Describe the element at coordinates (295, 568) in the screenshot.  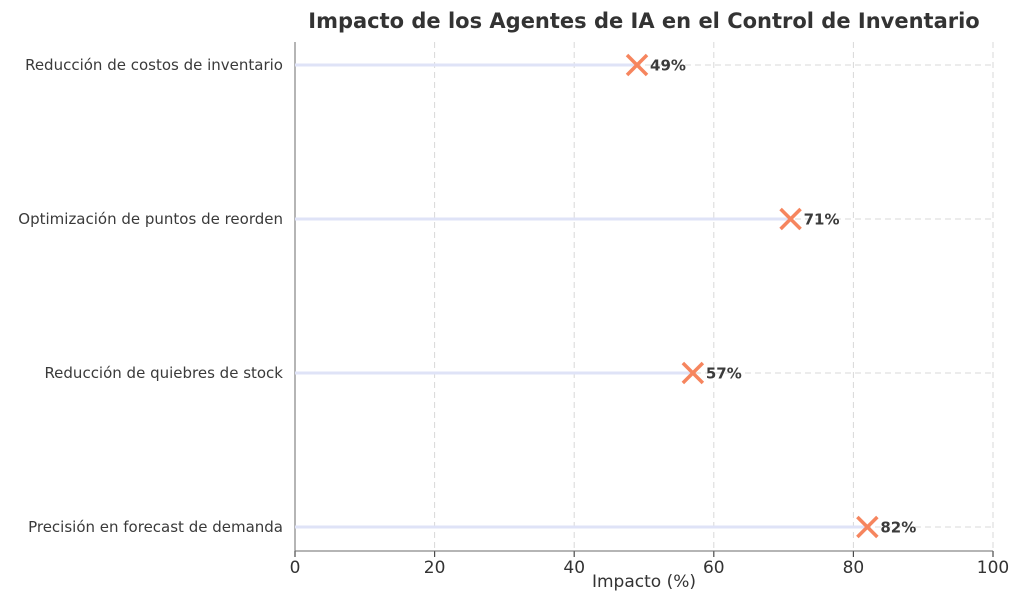
I see `x-tick-label: 0` at that location.